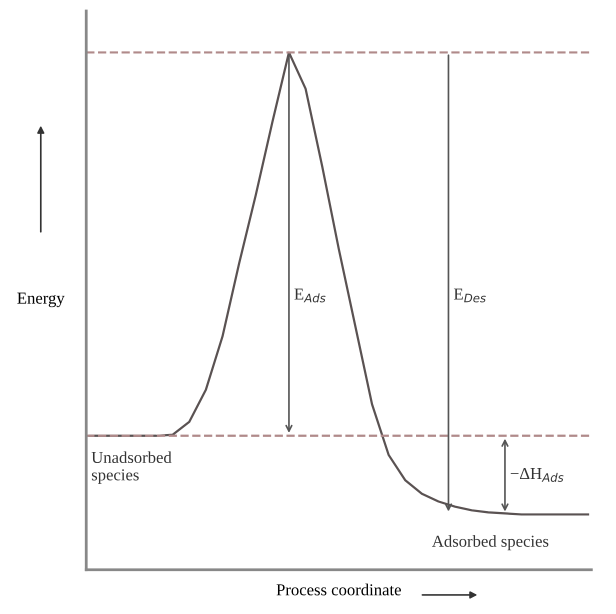 This screenshot has width=616, height=614. I want to click on y-axis-title: Energy, so click(41, 300).